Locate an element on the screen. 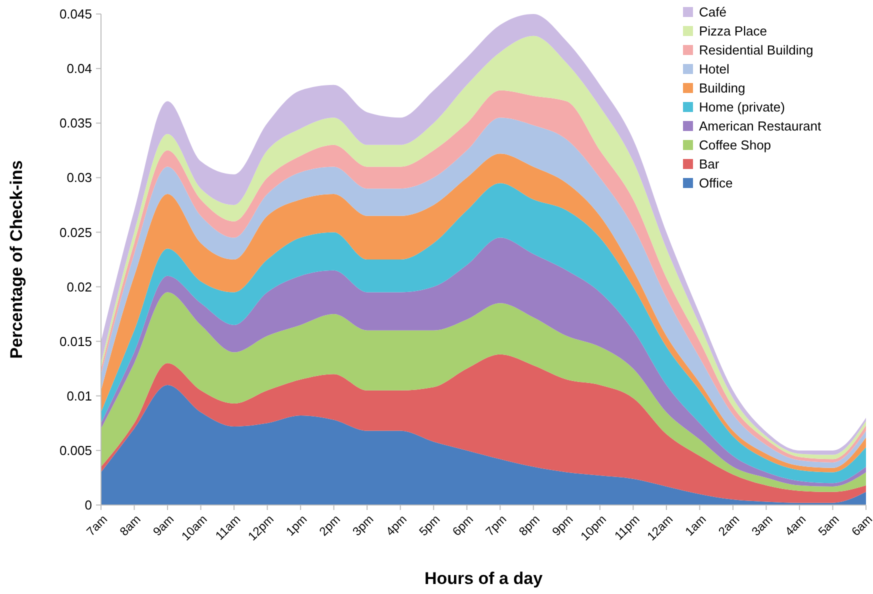 The height and width of the screenshot is (594, 873). y-tick-label: 0 is located at coordinates (88, 505).